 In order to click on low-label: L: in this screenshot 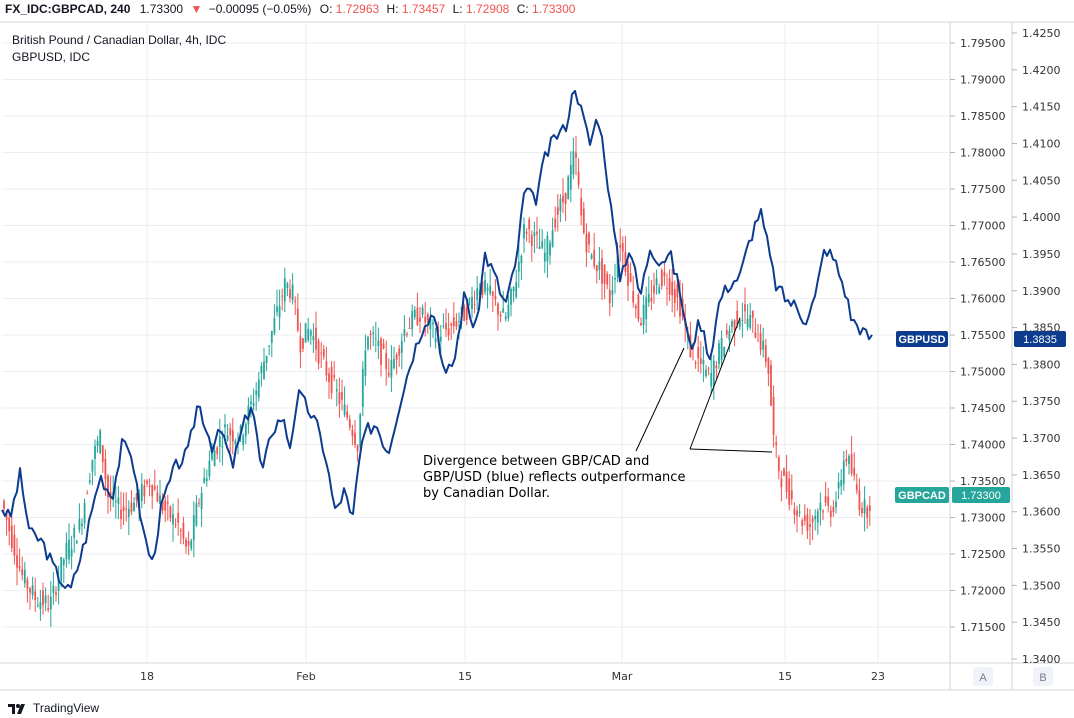, I will do `click(458, 9)`.